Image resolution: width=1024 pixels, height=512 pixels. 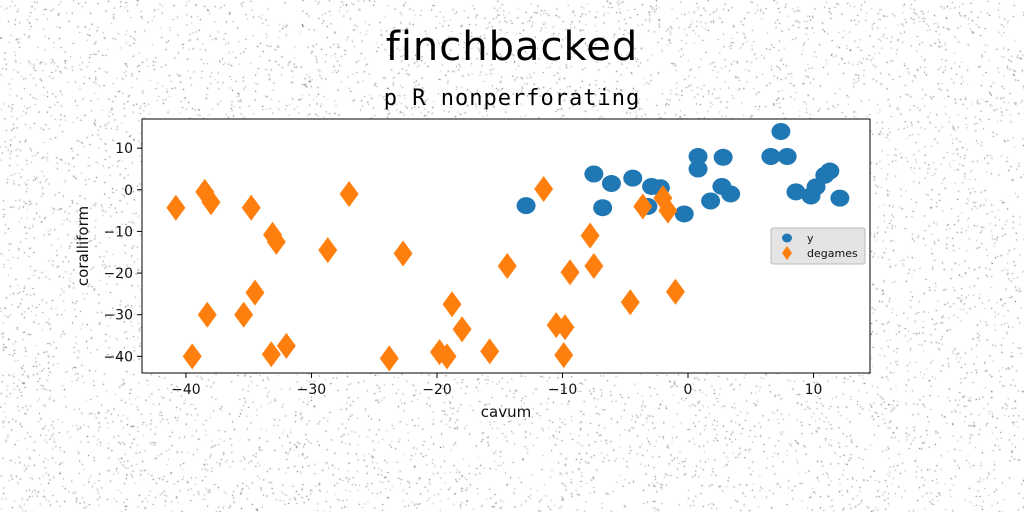 I want to click on x-tick-label: 0, so click(x=688, y=390).